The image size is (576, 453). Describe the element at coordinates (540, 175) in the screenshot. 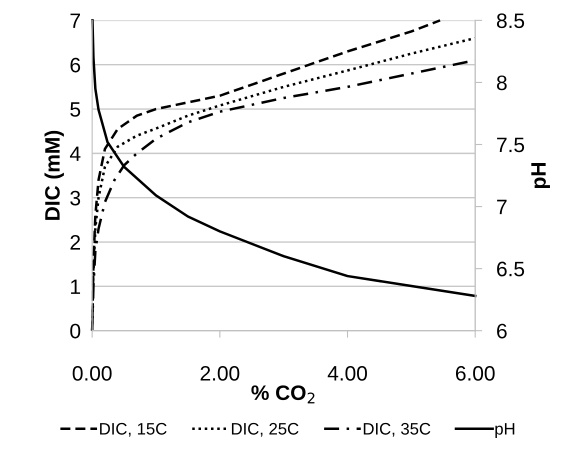

I see `y2-axis-title: pH` at that location.